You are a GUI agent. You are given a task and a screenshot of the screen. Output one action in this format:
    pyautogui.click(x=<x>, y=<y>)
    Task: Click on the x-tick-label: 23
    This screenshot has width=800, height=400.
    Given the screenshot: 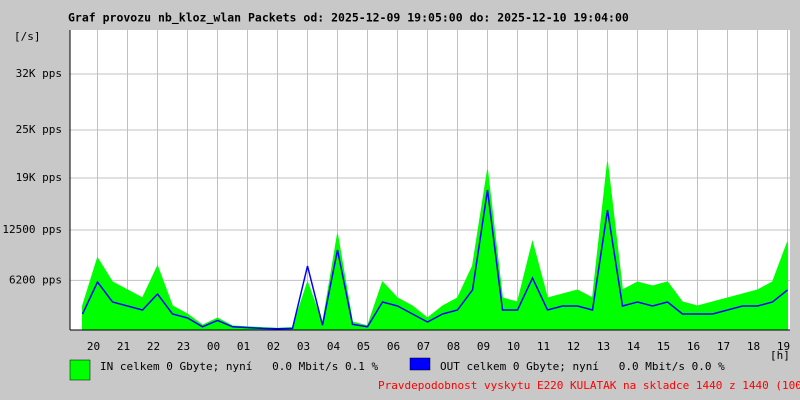 What is the action you would take?
    pyautogui.click(x=183, y=346)
    